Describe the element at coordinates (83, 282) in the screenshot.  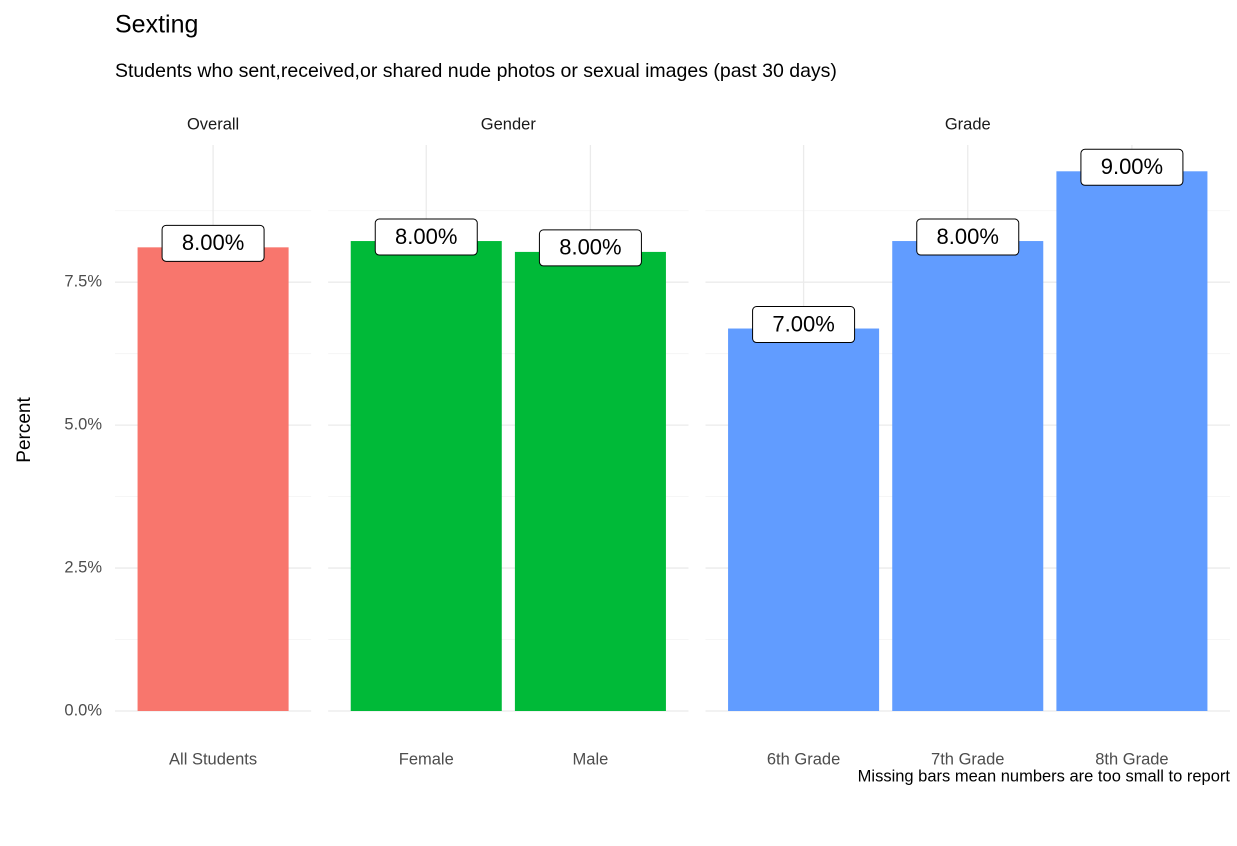
I see `y-tick-label: 7.5%` at that location.